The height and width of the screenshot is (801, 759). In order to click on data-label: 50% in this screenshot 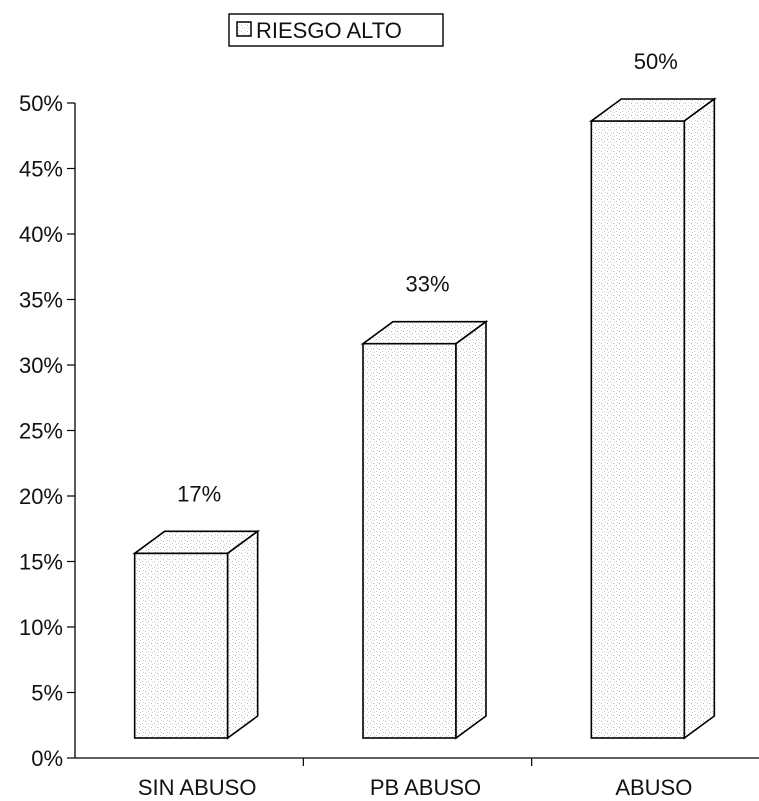, I will do `click(656, 61)`.